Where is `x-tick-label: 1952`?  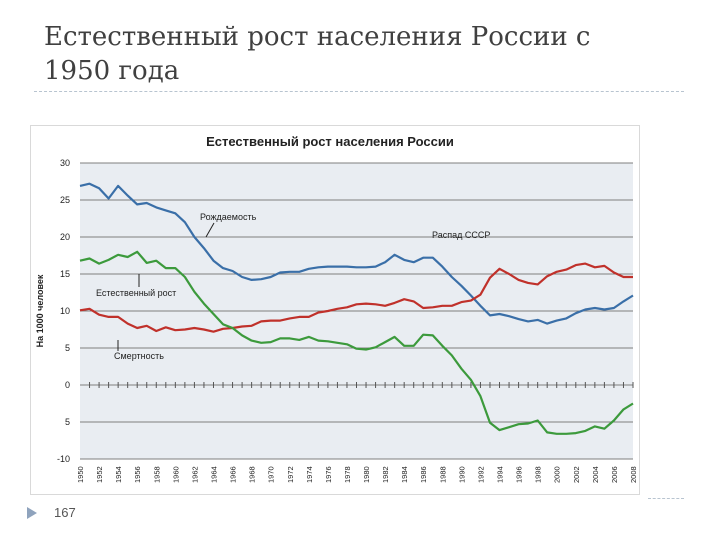 x-tick-label: 1952 is located at coordinates (99, 474).